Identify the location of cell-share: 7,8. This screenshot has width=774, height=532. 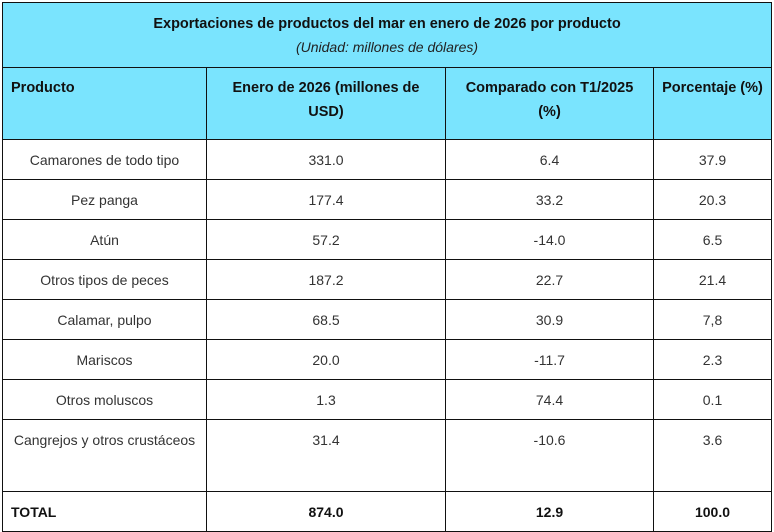
(712, 319).